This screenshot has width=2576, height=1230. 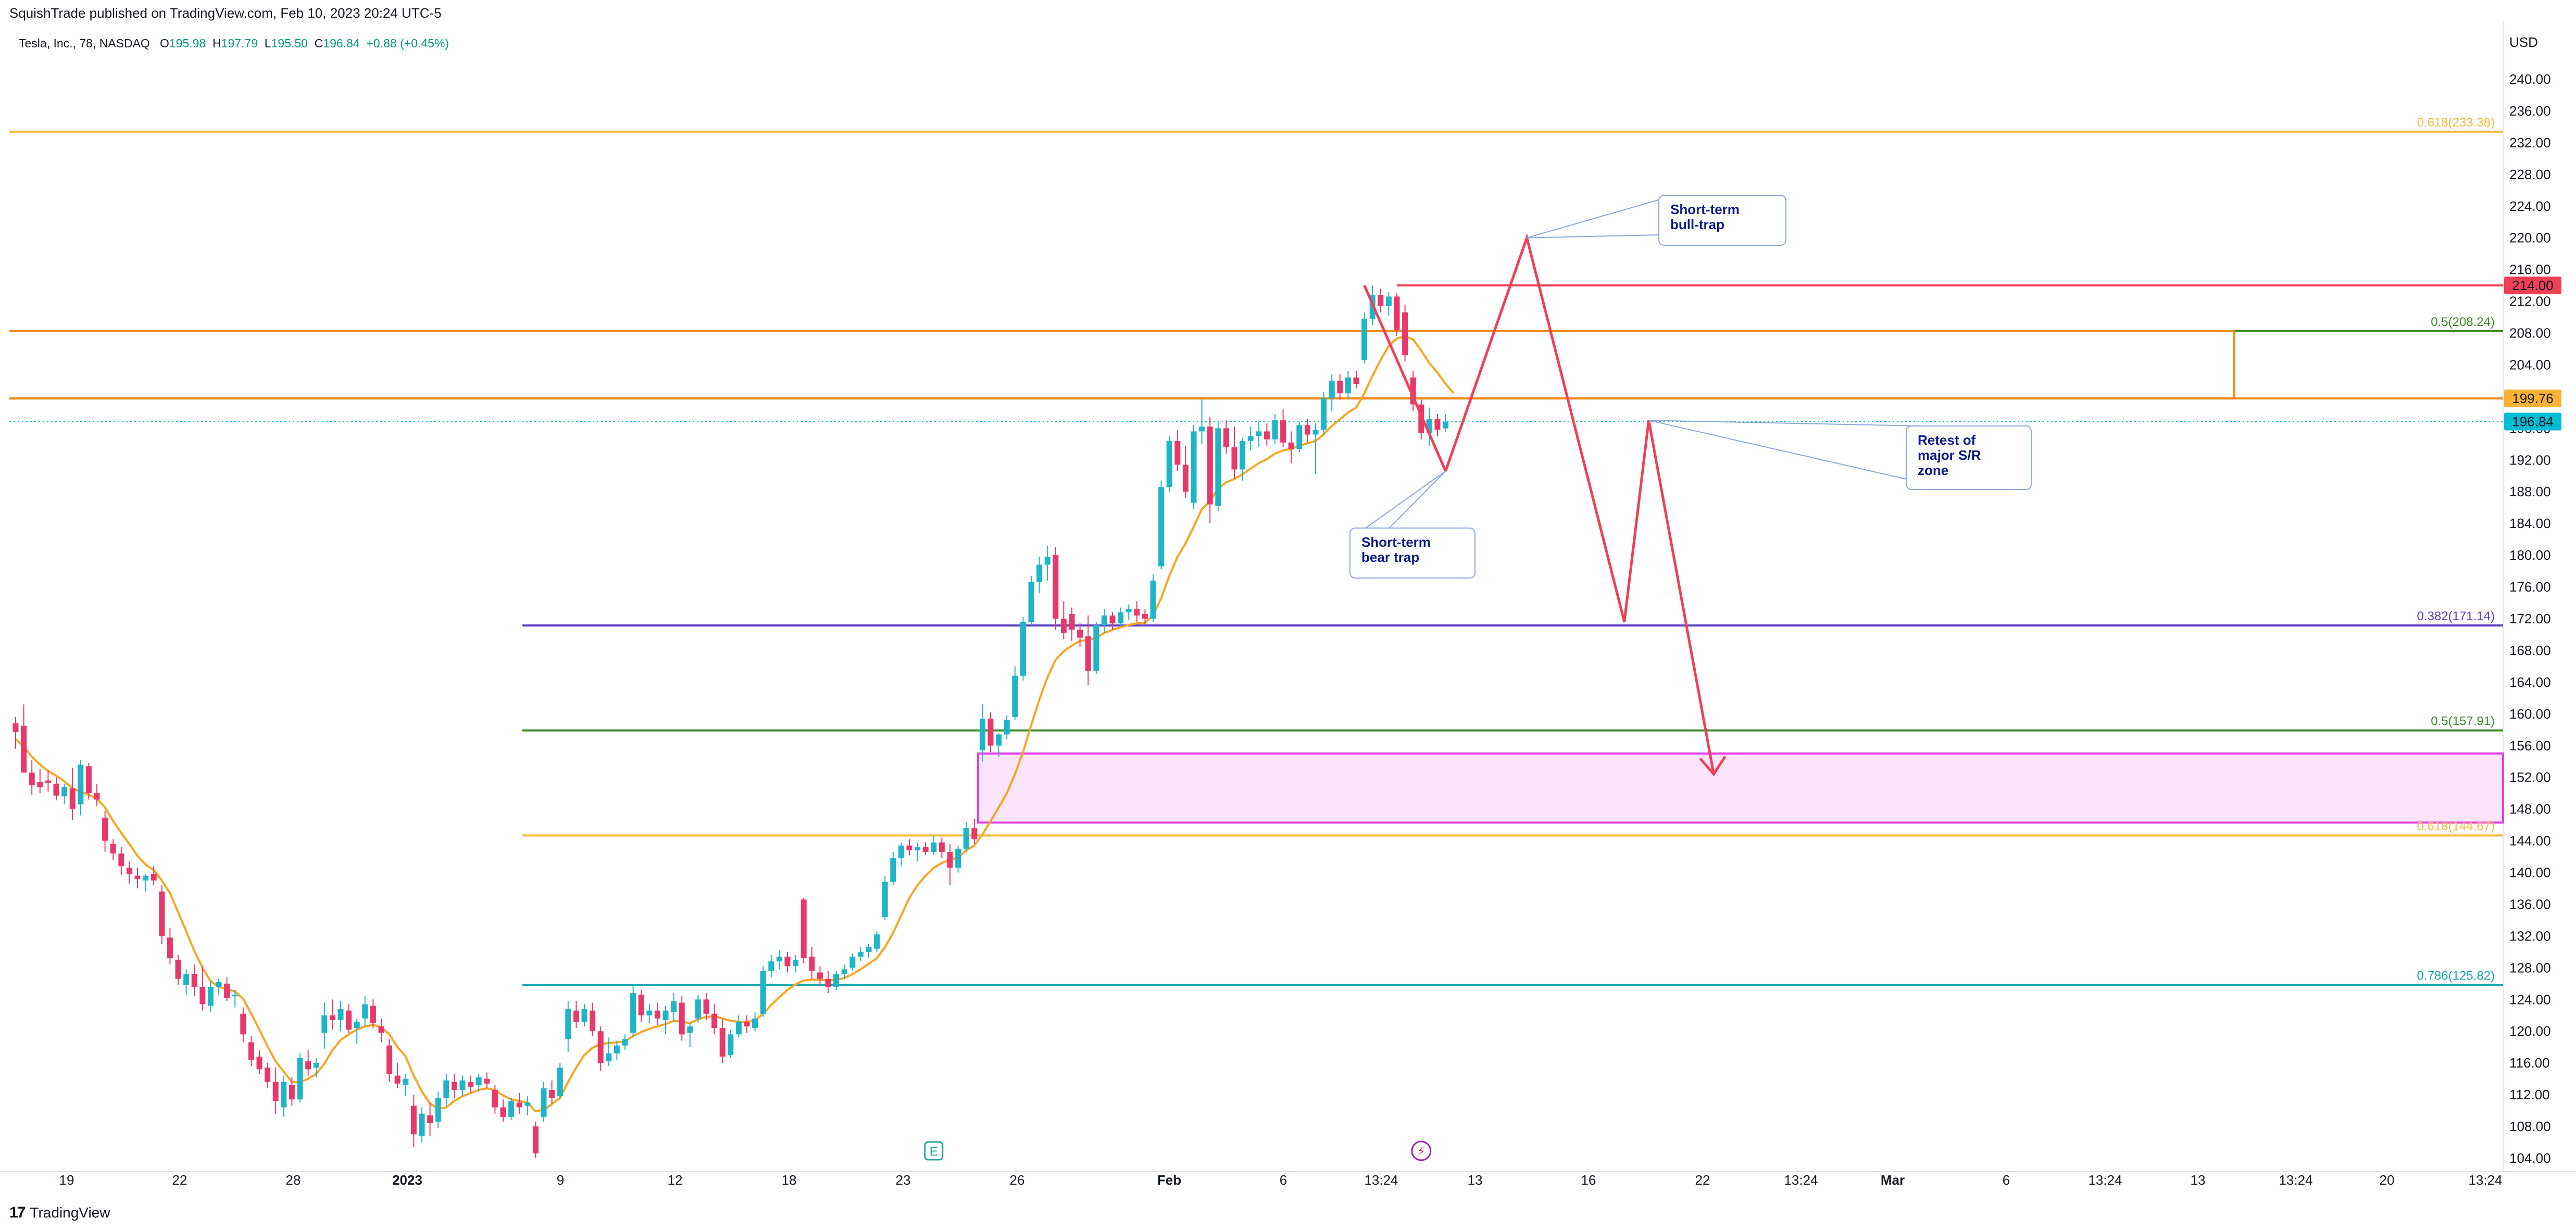 What do you see at coordinates (2532, 399) in the screenshot?
I see `price-label-box` at bounding box center [2532, 399].